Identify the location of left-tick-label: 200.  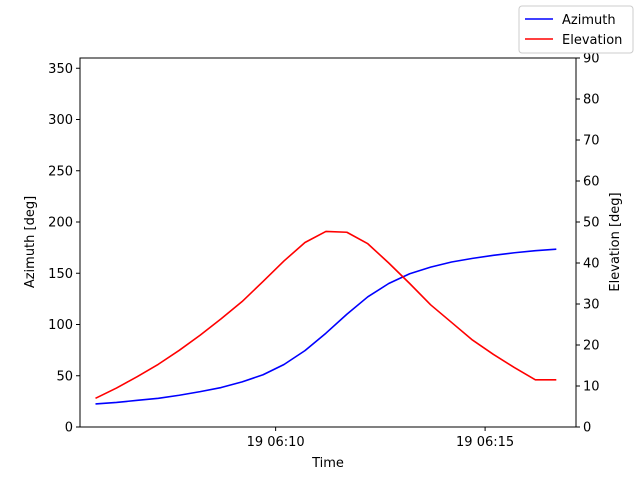
(60, 223).